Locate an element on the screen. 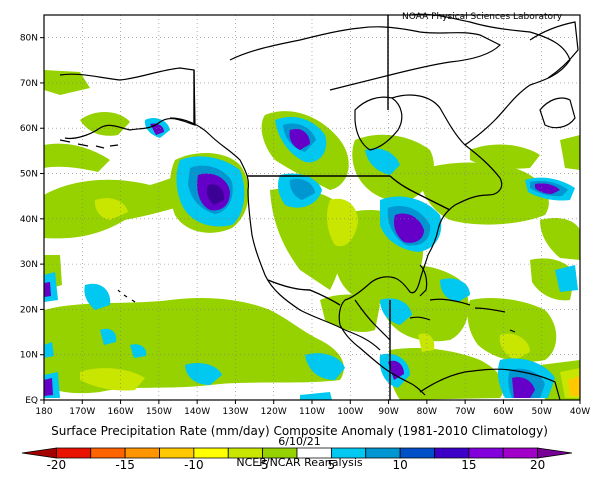 The width and height of the screenshot is (599, 481). colorbar: -20 -15 -10 -5 5 10 15 20 is located at coordinates (297, 459).